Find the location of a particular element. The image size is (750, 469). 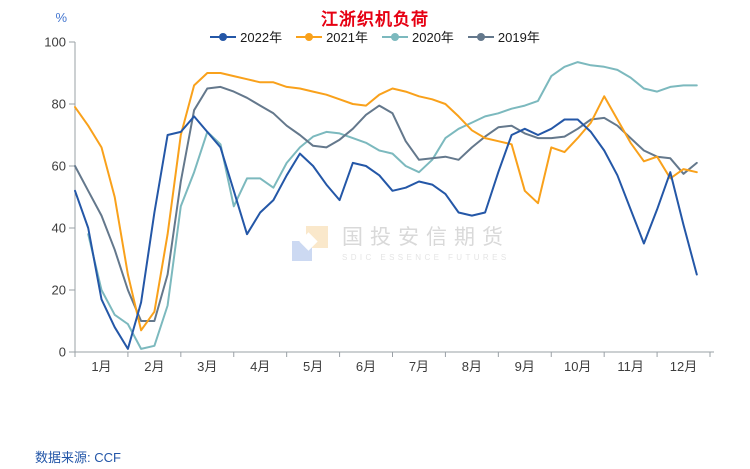

legend-item-2019: 2019年 is located at coordinates (503, 36).